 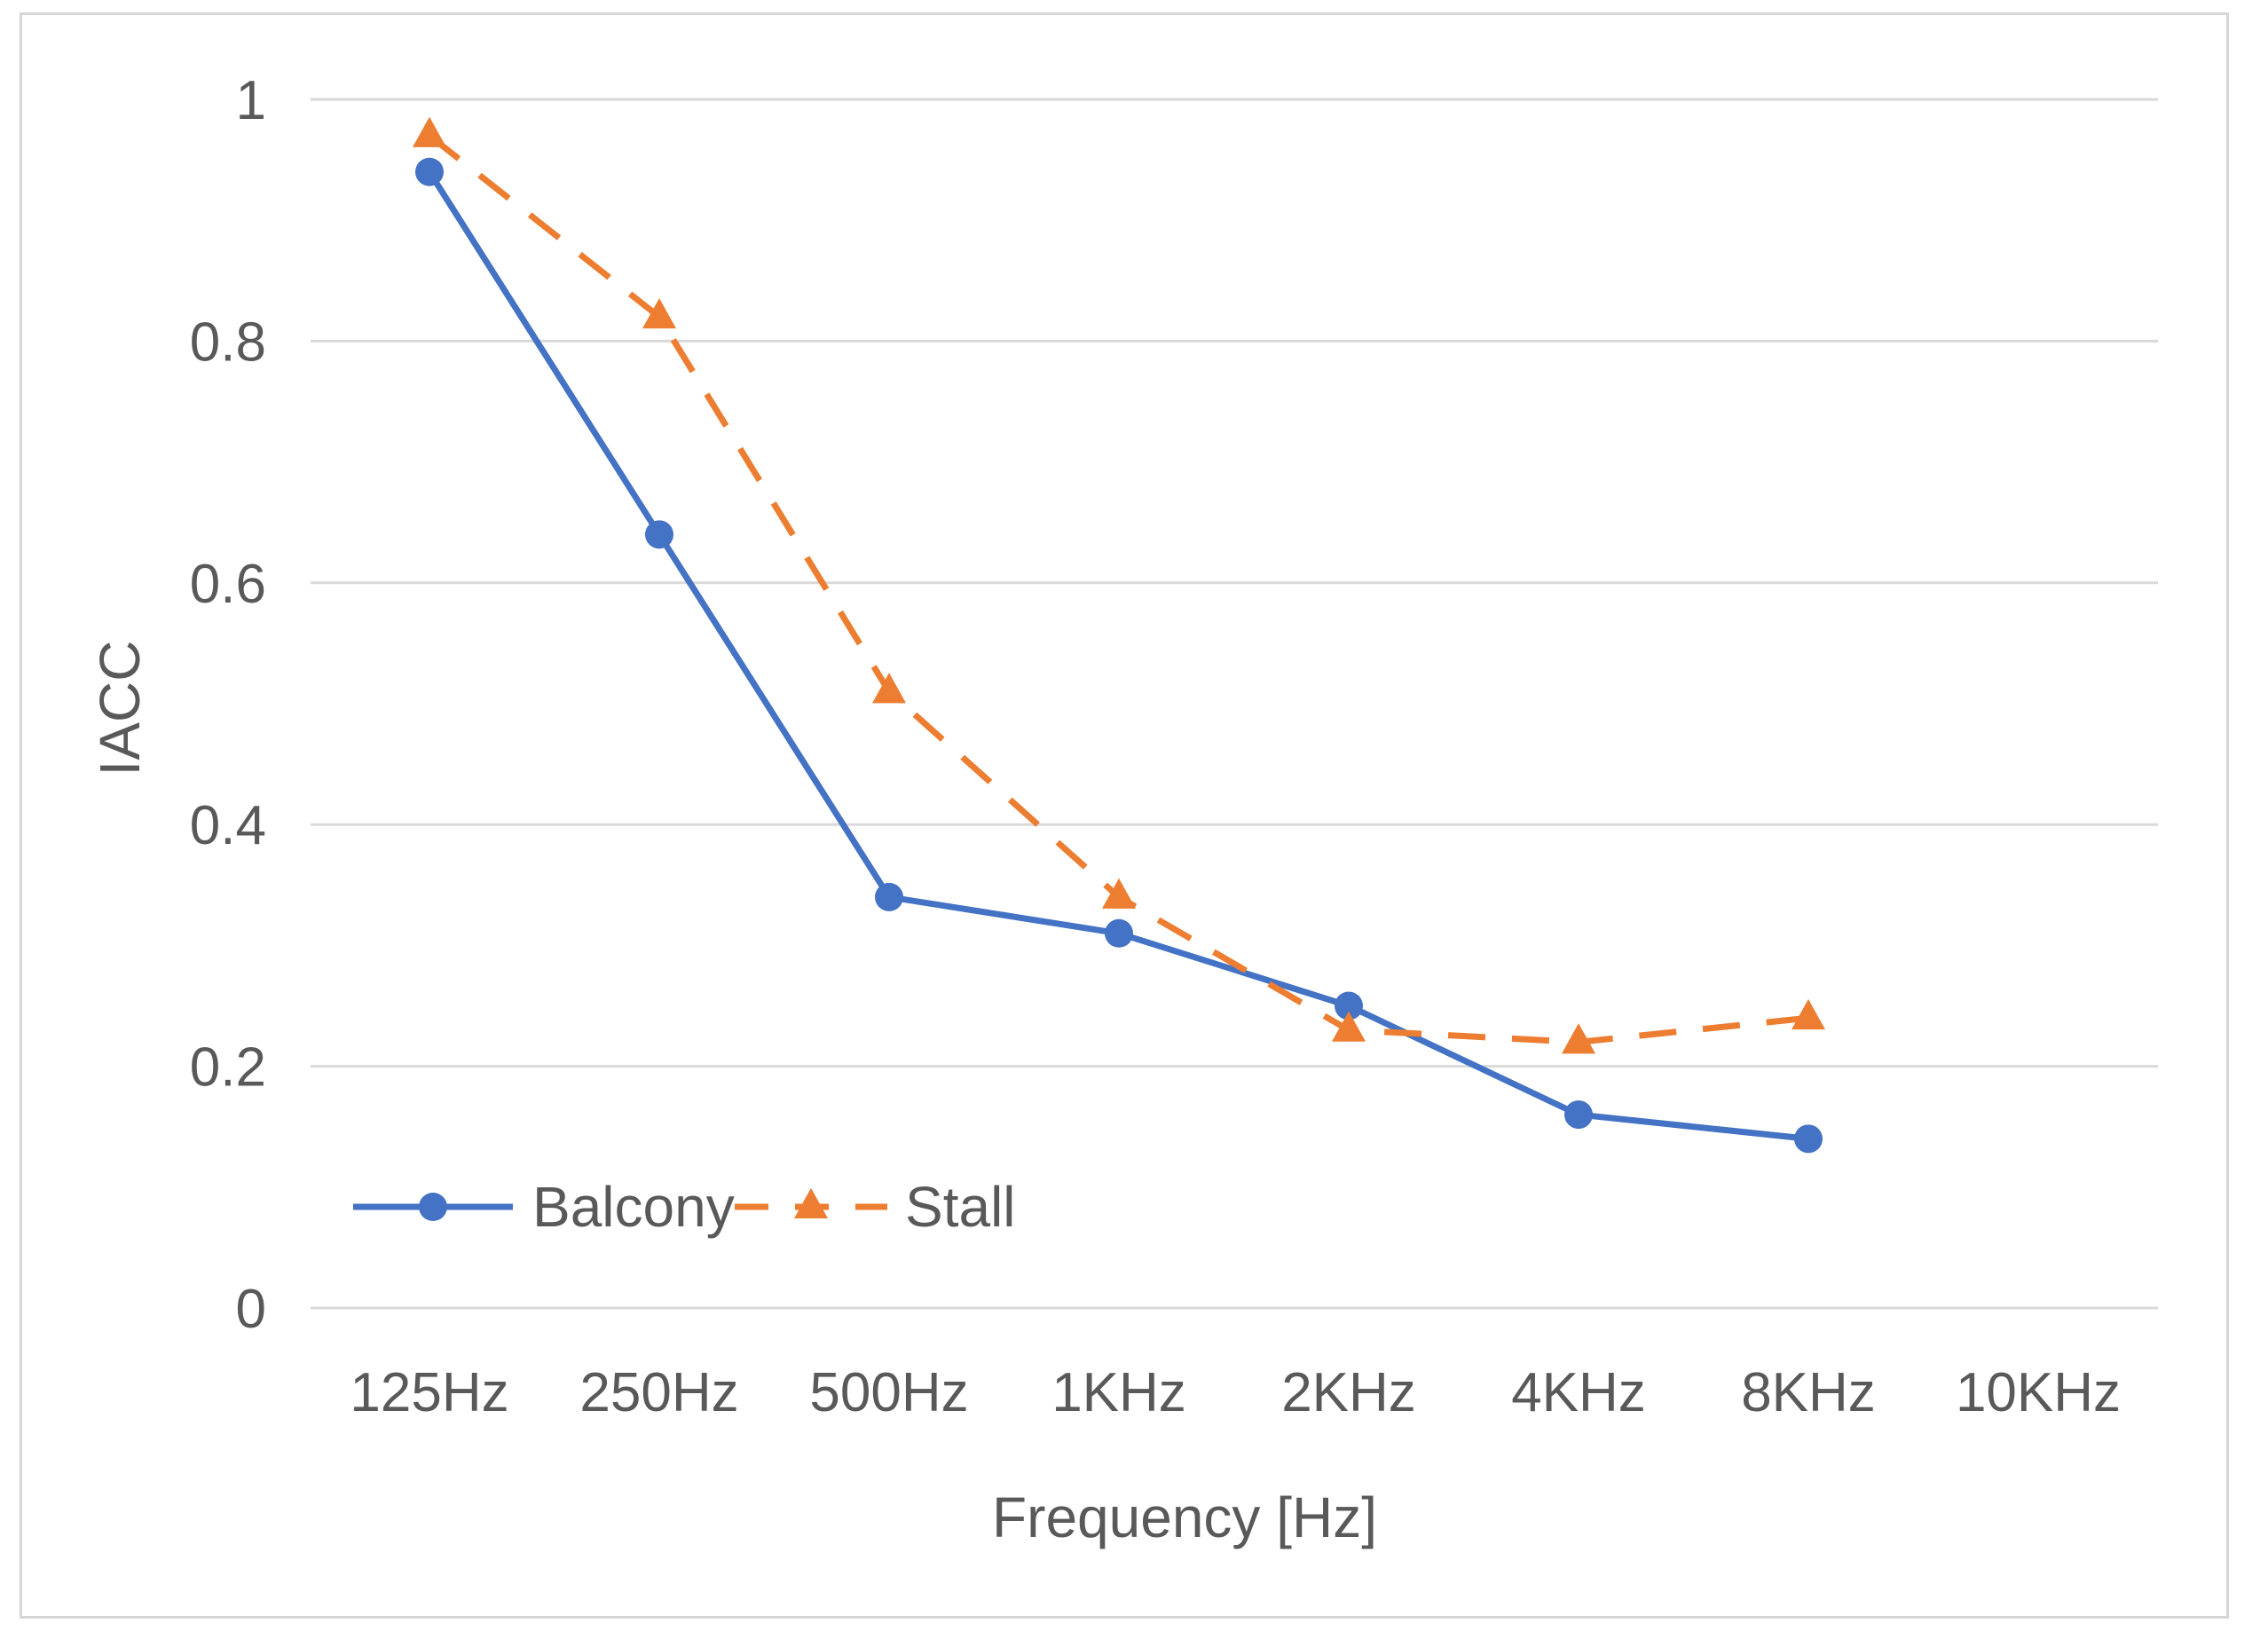 I want to click on y-axis-title: IACC, so click(x=120, y=708).